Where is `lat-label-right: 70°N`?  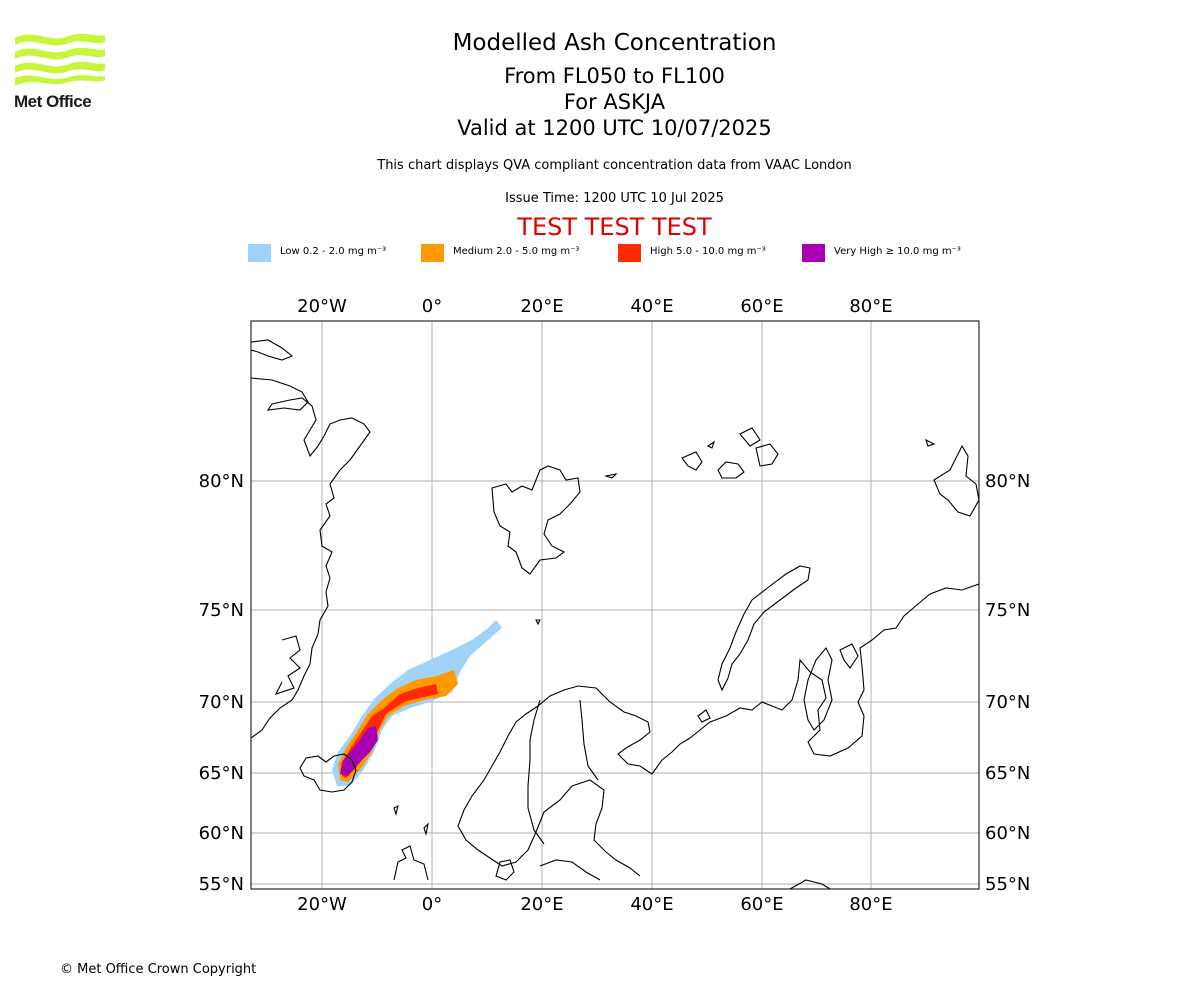 lat-label-right: 70°N is located at coordinates (1007, 702).